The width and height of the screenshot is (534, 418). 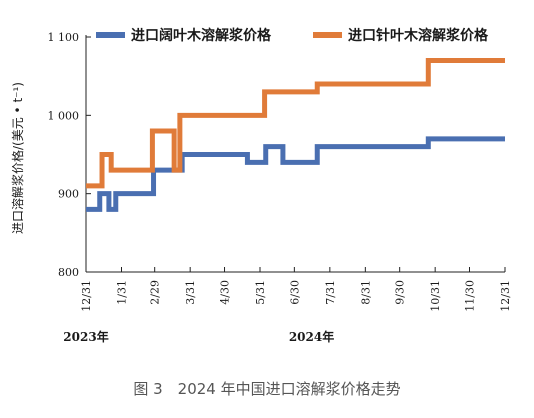 What do you see at coordinates (68, 272) in the screenshot?
I see `y-tick-label: 800` at bounding box center [68, 272].